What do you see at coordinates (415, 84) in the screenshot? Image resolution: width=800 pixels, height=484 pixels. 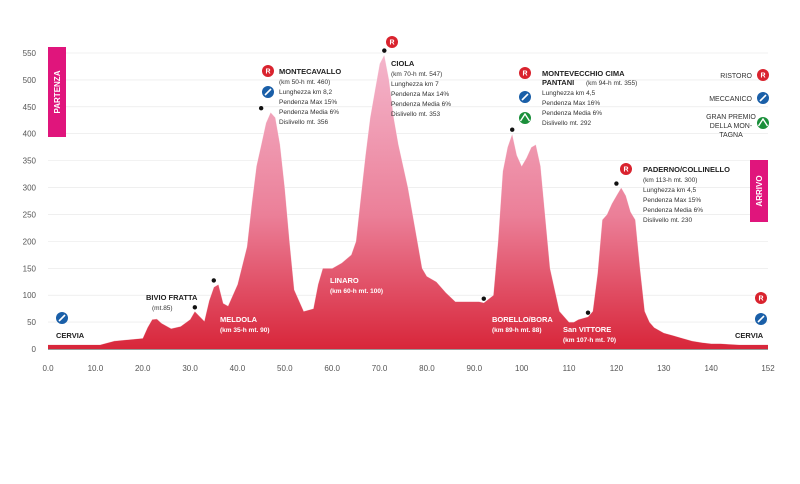 I see `annotation-stat: Lunghezza km 7` at bounding box center [415, 84].